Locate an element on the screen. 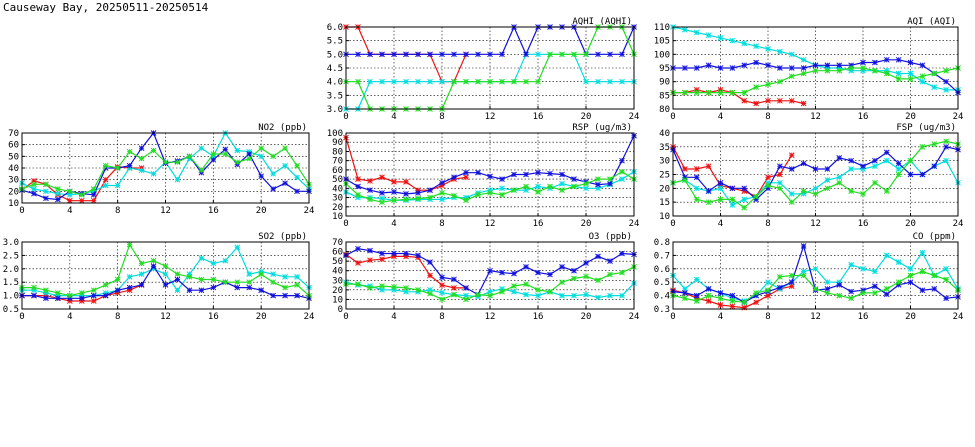  series-day3 is located at coordinates (815, 76).